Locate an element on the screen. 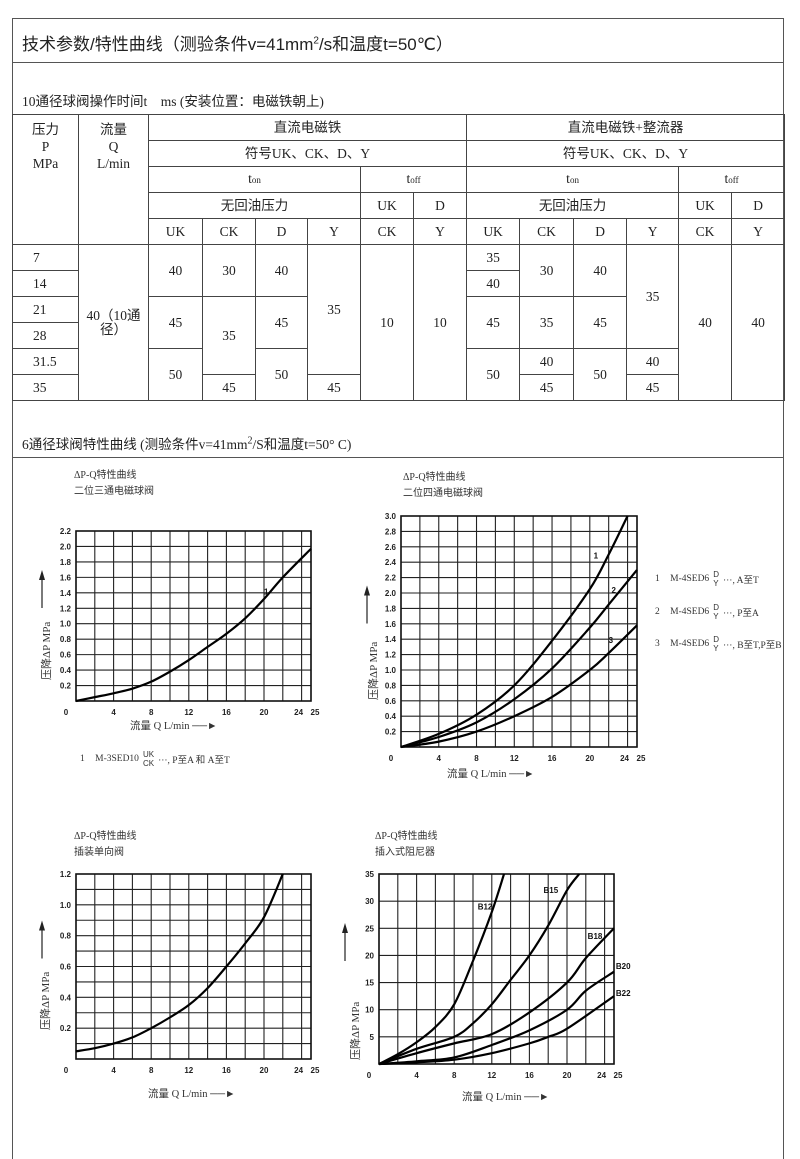 Image resolution: width=800 pixels, height=1159 pixels. y-tick-label: 2.8 is located at coordinates (391, 531).